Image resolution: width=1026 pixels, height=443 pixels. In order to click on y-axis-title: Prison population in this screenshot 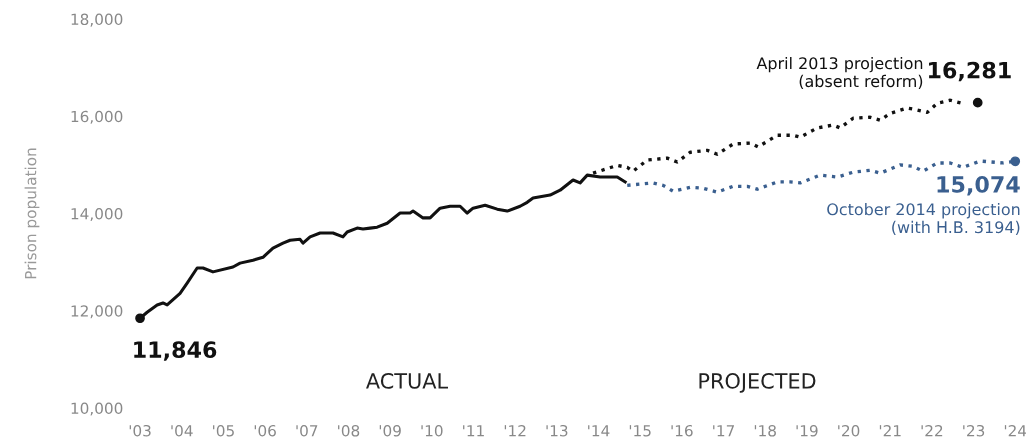, I will do `click(32, 213)`.